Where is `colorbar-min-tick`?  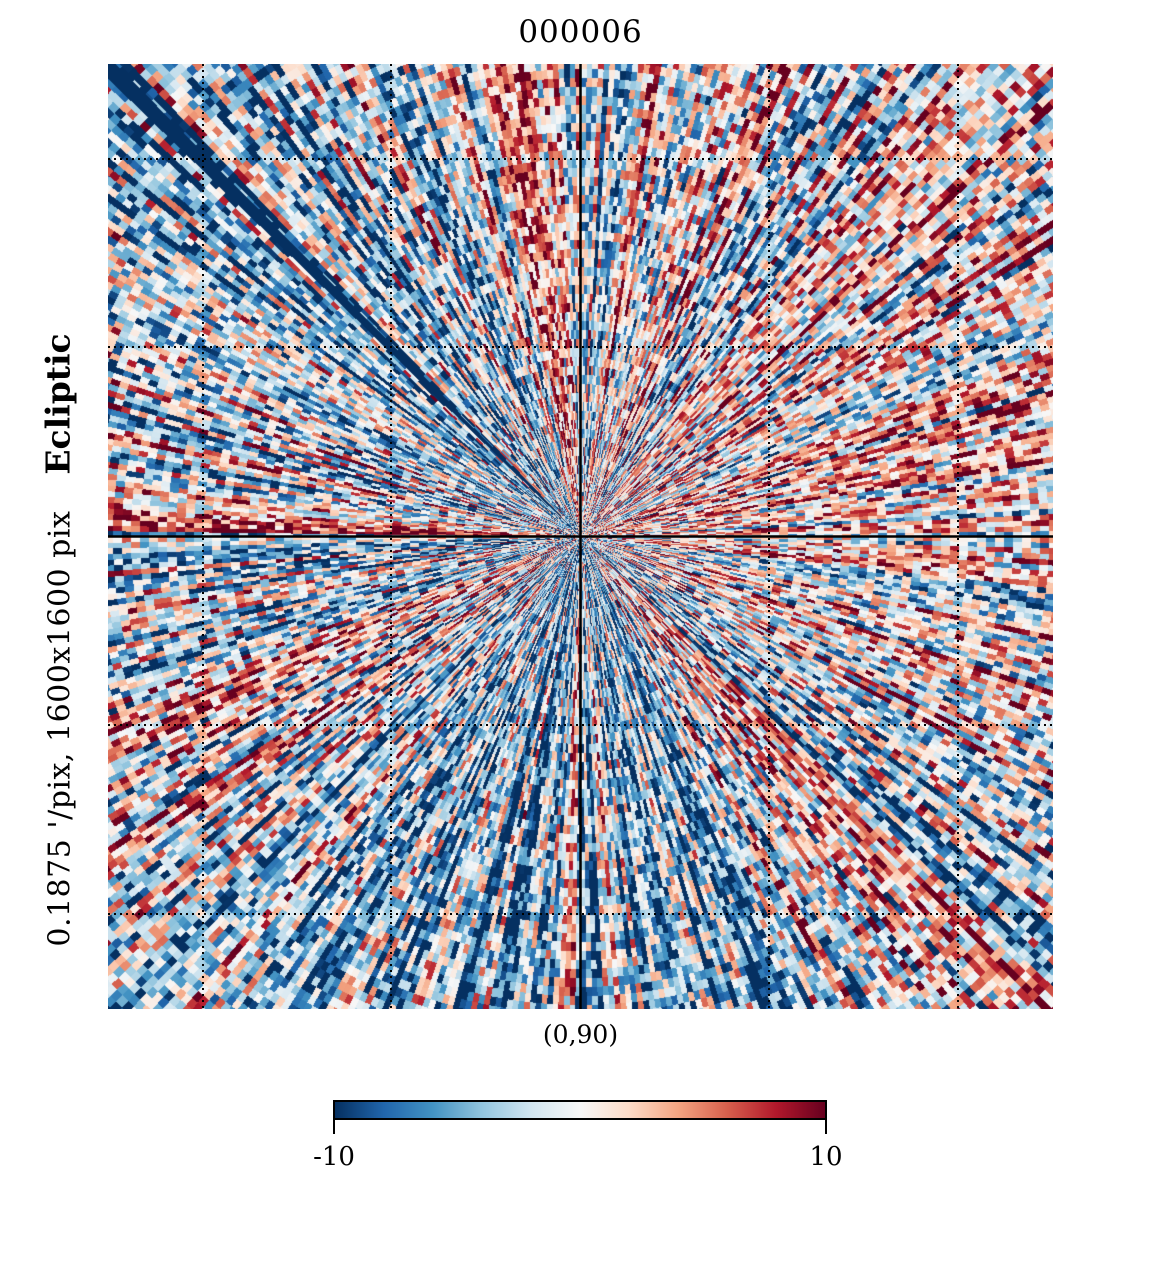 colorbar-min-tick is located at coordinates (334, 1127).